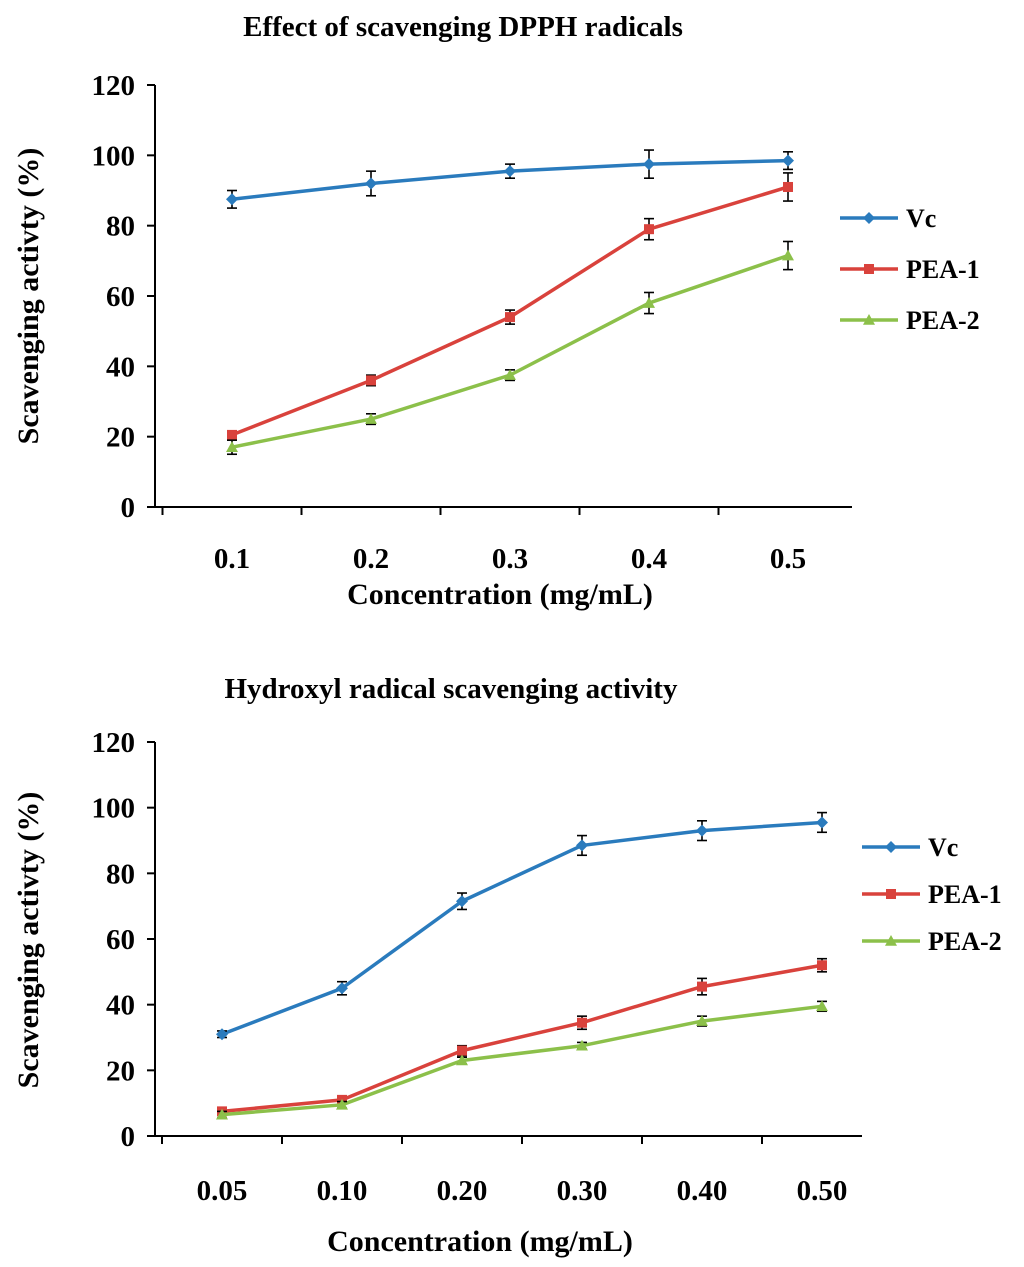 This screenshot has width=1024, height=1267. What do you see at coordinates (451, 689) in the screenshot?
I see `chart-title: Hydroxyl radical scavenging activity` at bounding box center [451, 689].